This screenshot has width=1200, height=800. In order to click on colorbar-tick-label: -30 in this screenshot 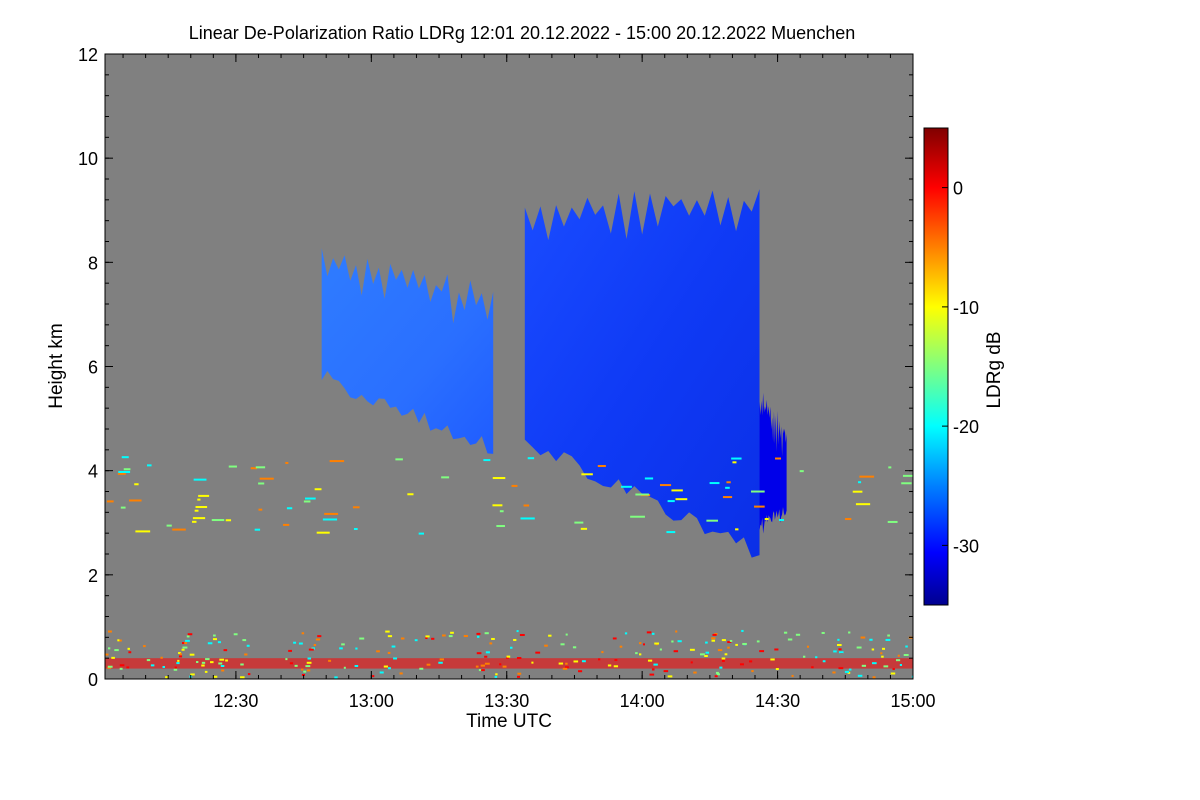, I will do `click(966, 546)`.